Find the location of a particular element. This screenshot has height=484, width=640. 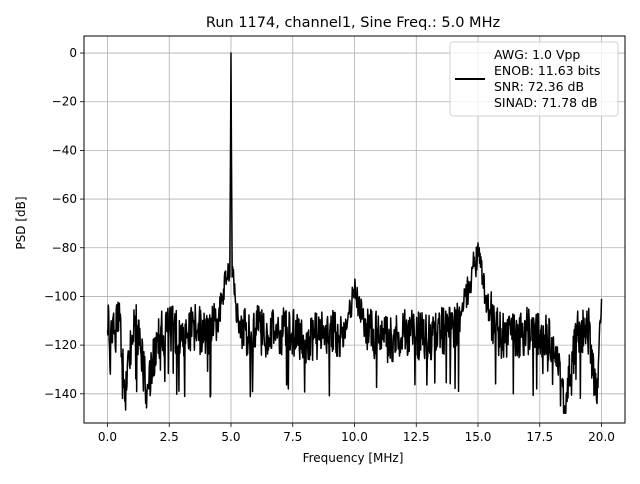

y-tick-label: −60 is located at coordinates (64, 199).